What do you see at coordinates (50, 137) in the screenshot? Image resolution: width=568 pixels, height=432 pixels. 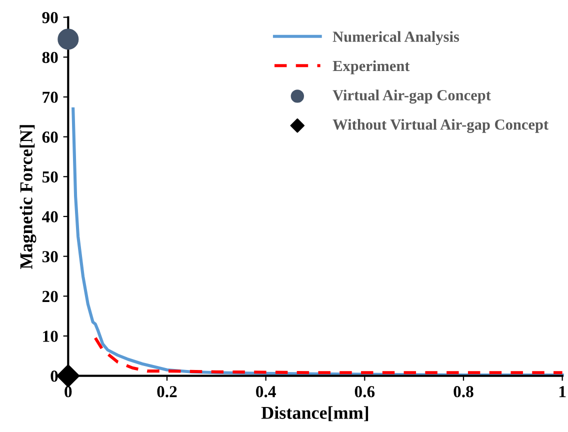 I see `y-tick-label: 60` at bounding box center [50, 137].